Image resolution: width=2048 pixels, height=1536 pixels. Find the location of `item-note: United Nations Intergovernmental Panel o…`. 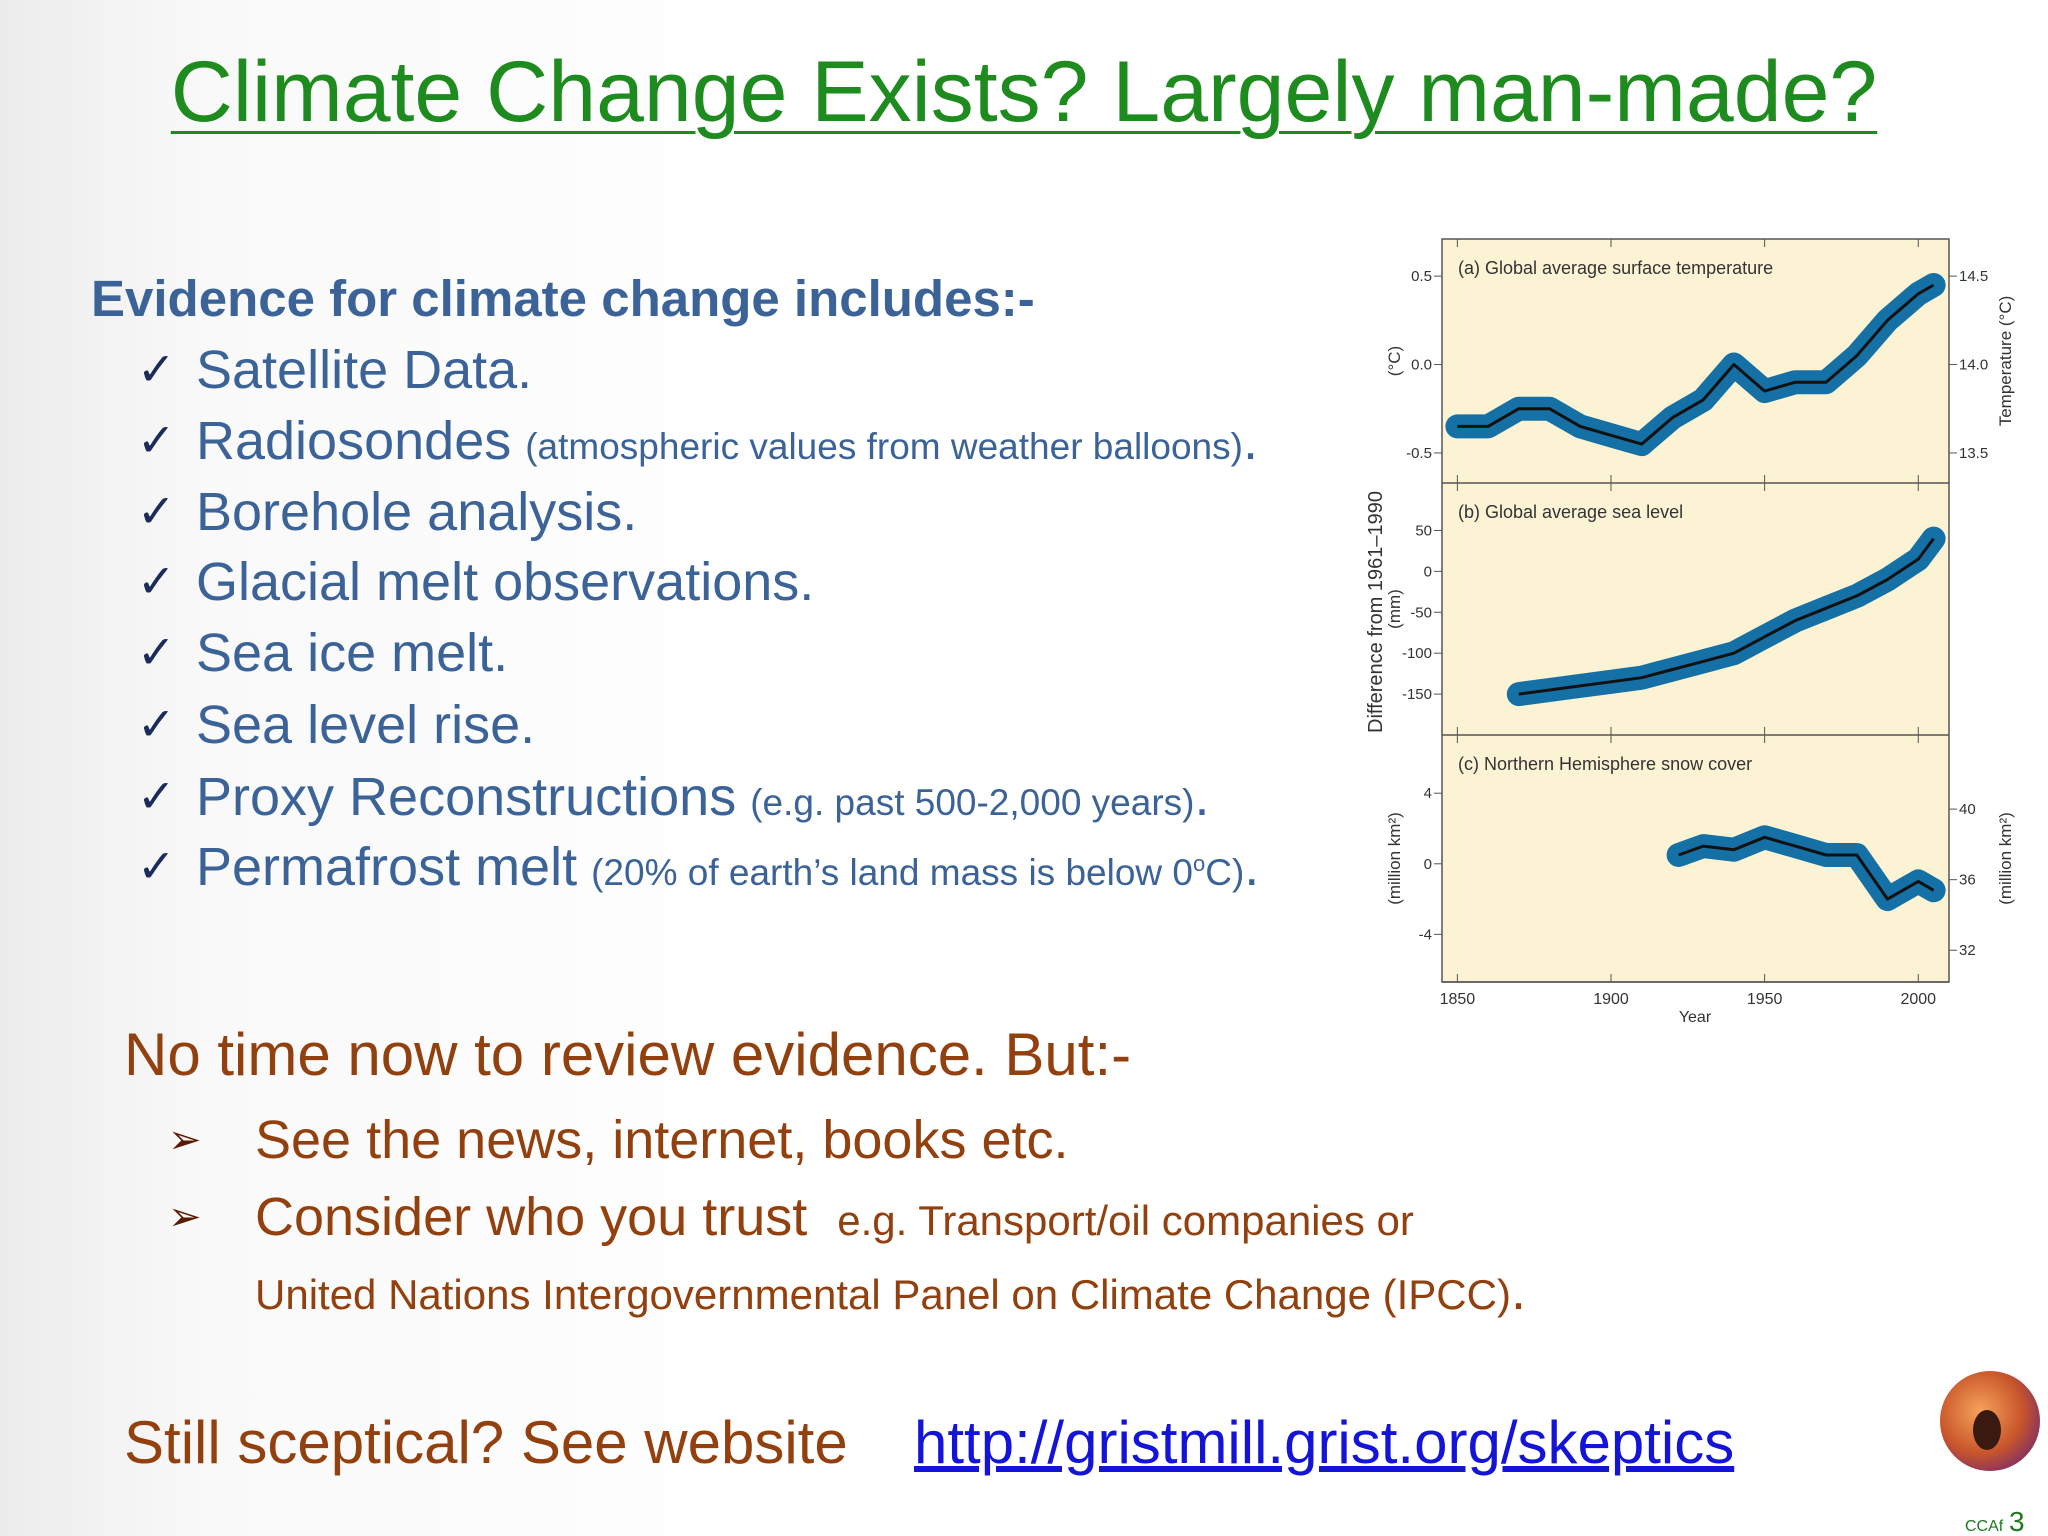

item-note: United Nations Intergovernmental Panel o… is located at coordinates (883, 1294).